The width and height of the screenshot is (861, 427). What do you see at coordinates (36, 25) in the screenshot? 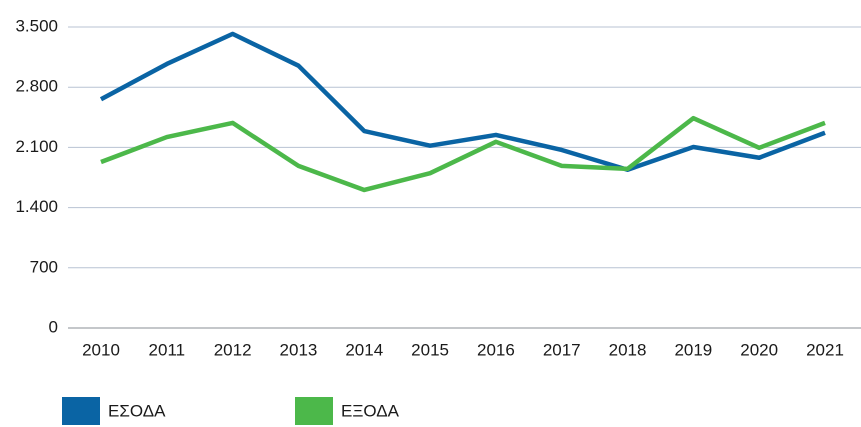
I see `y-tick-label: 3.500` at bounding box center [36, 25].